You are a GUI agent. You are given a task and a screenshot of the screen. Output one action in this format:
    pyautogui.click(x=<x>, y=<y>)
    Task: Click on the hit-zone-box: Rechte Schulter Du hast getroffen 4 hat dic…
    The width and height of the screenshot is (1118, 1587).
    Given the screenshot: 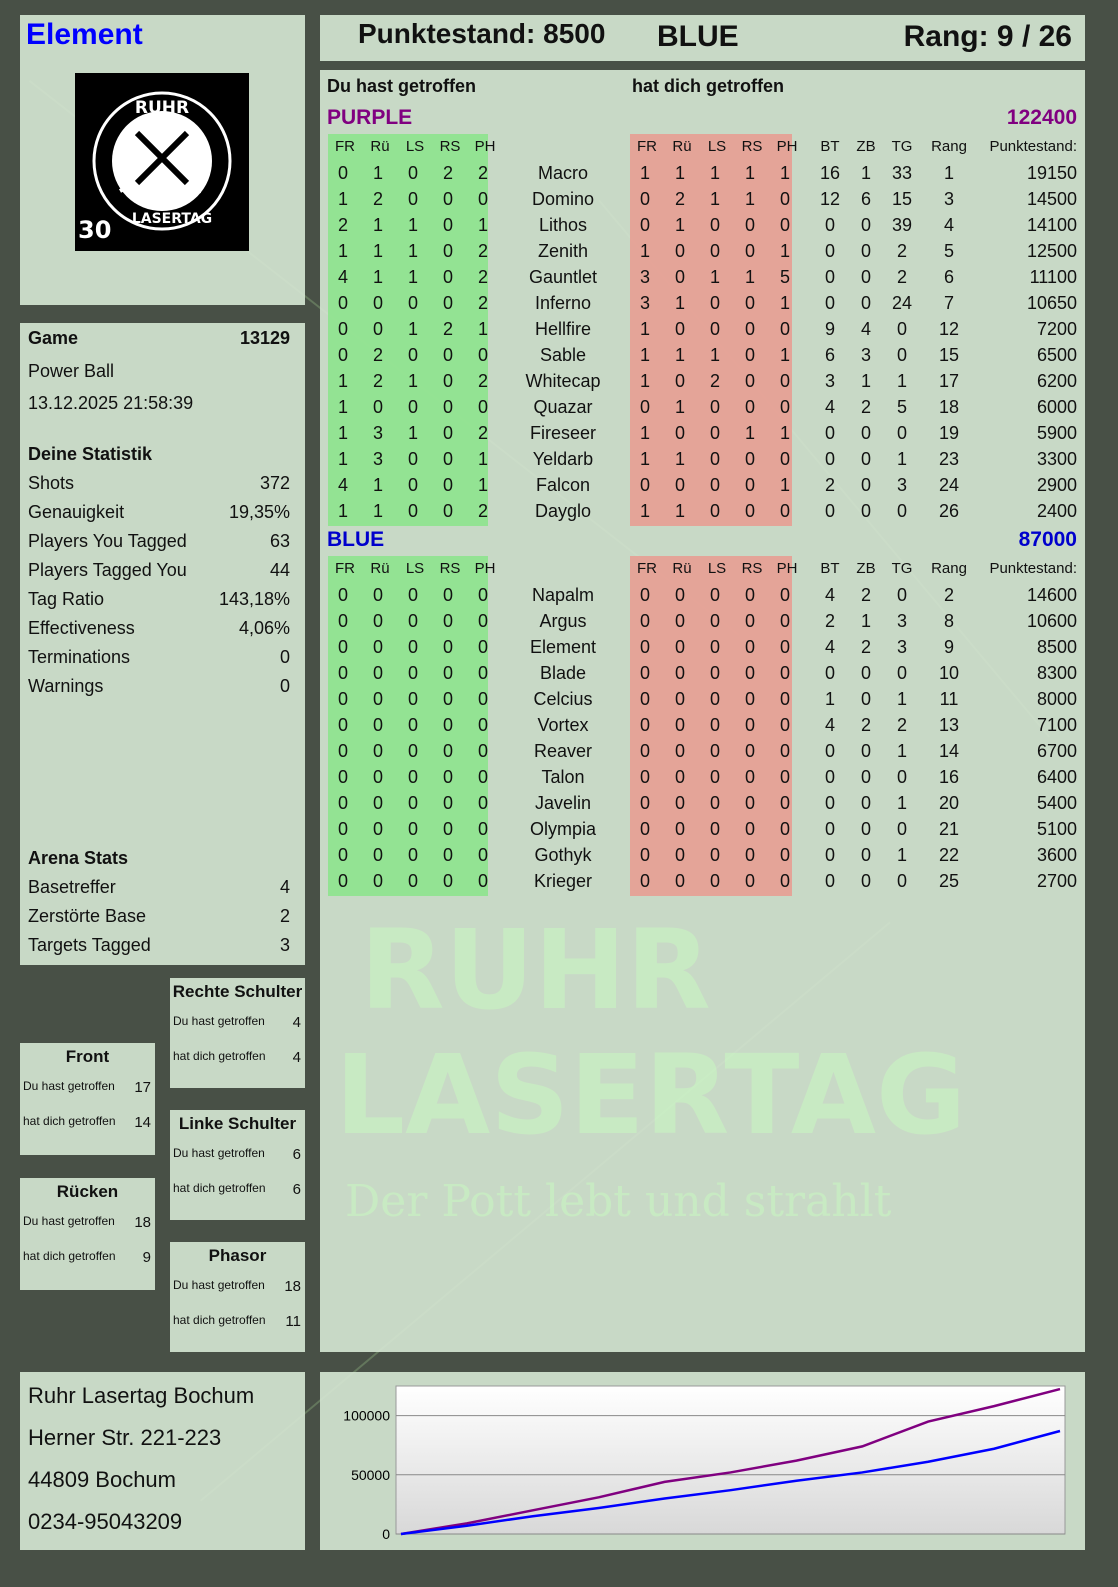 What is the action you would take?
    pyautogui.click(x=237, y=1033)
    